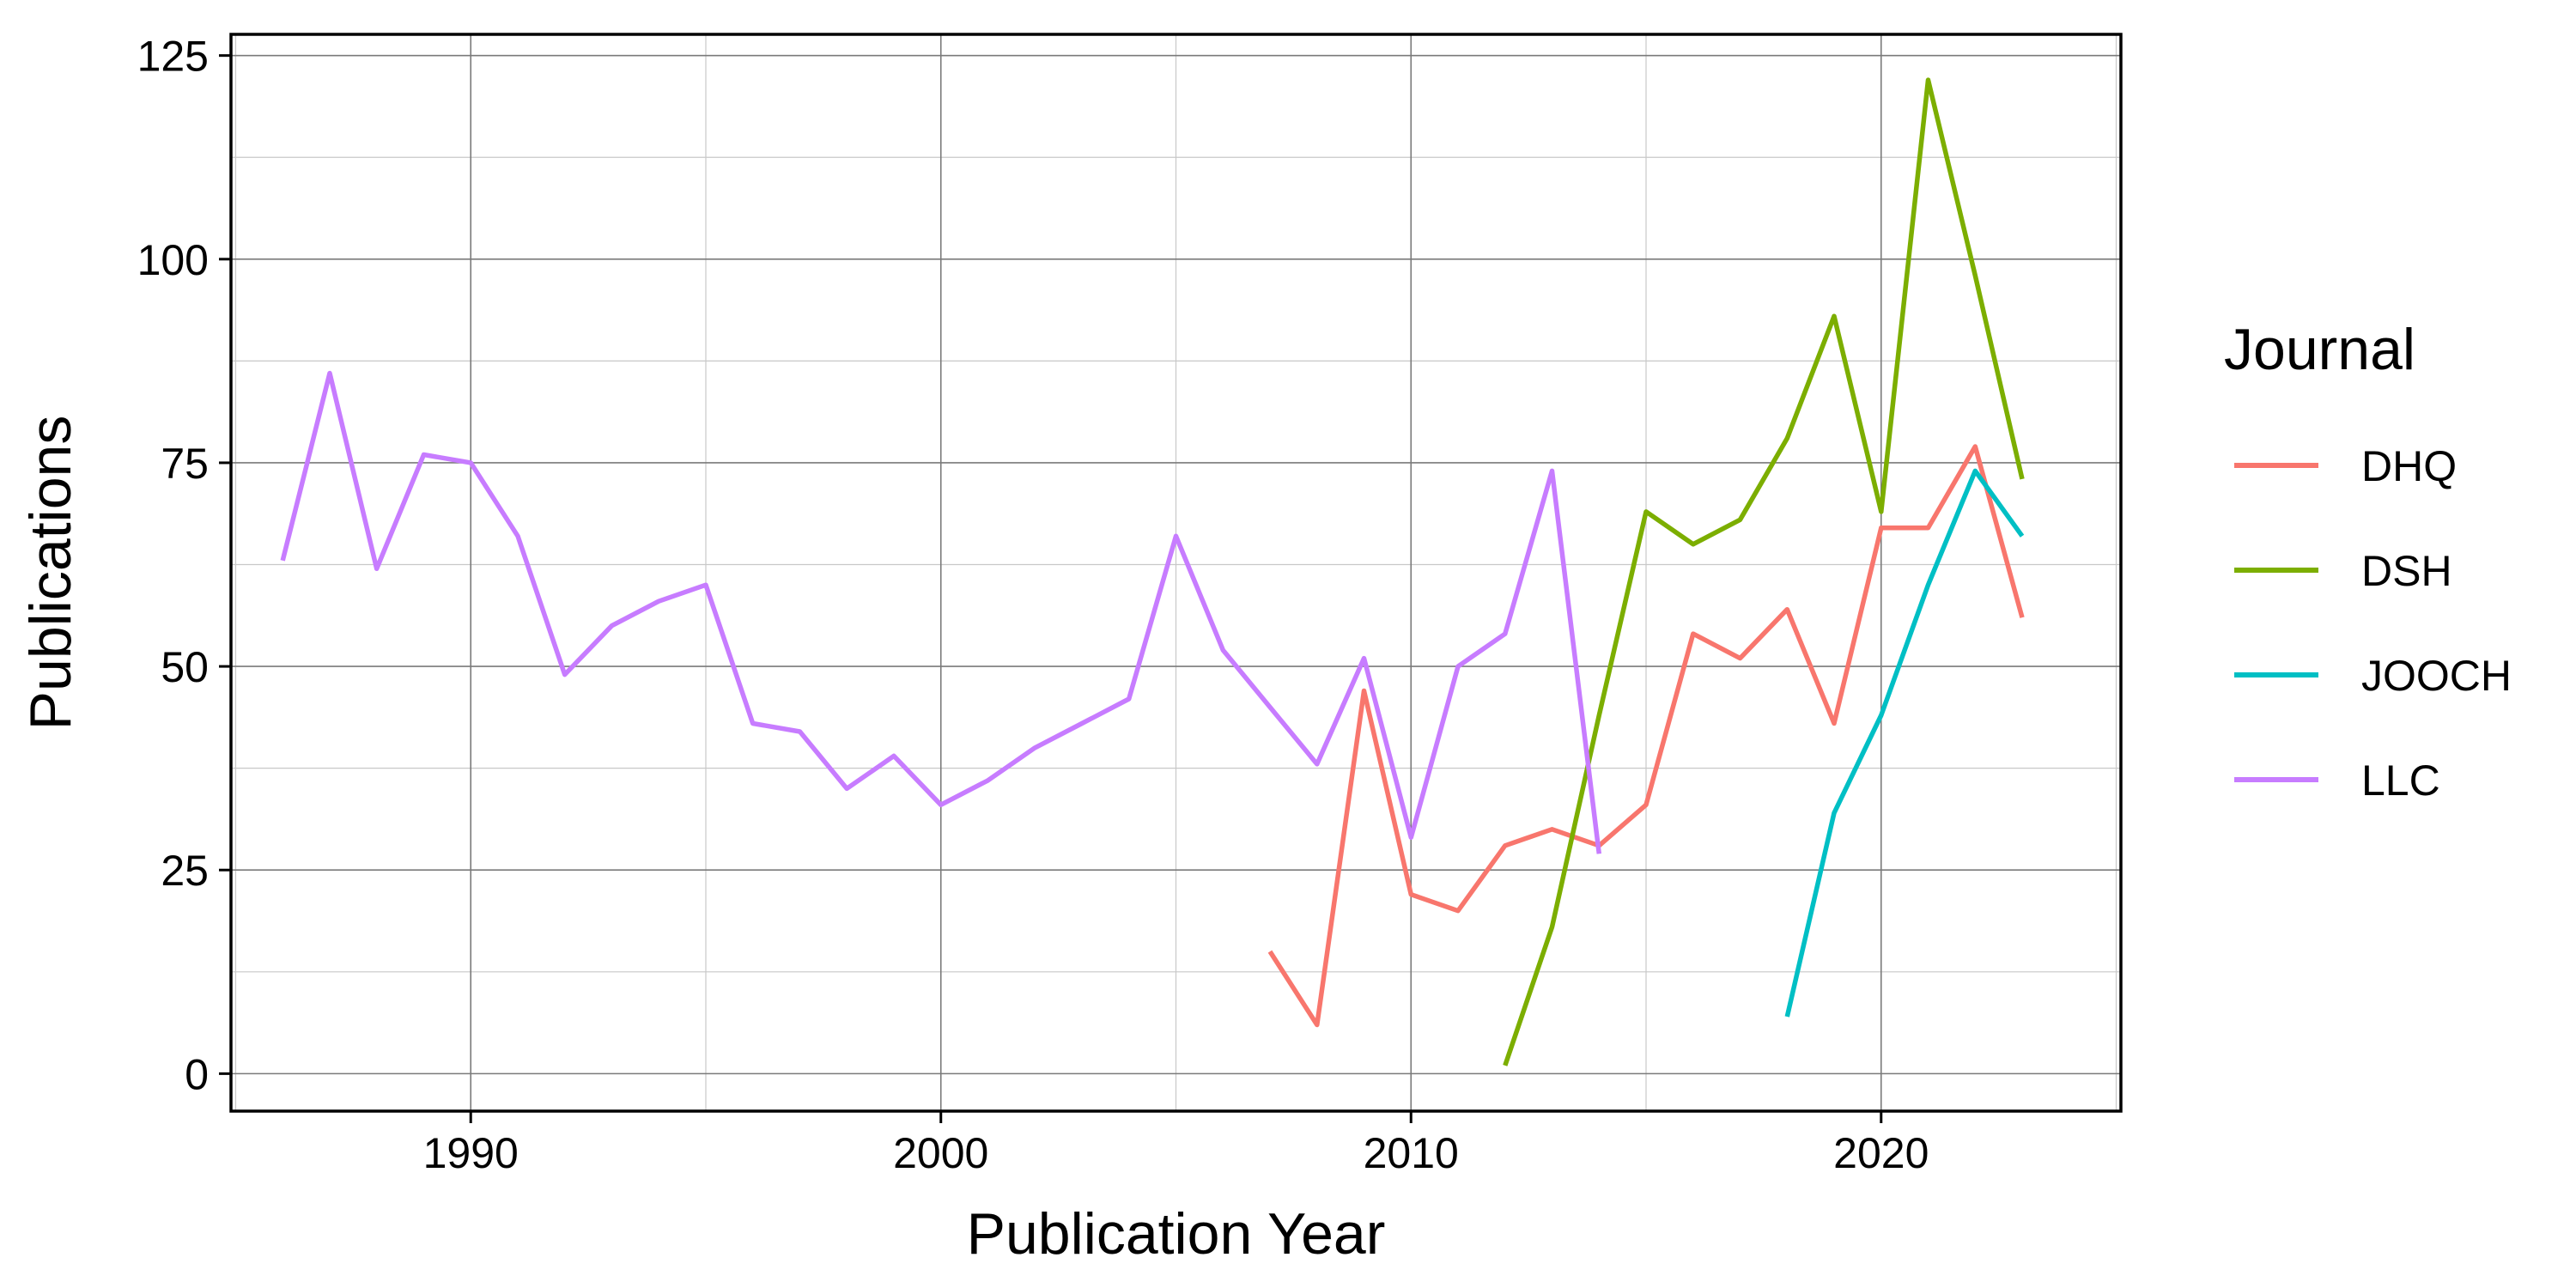 This screenshot has height=1288, width=2576. Describe the element at coordinates (173, 260) in the screenshot. I see `y-tick-label: 100` at that location.